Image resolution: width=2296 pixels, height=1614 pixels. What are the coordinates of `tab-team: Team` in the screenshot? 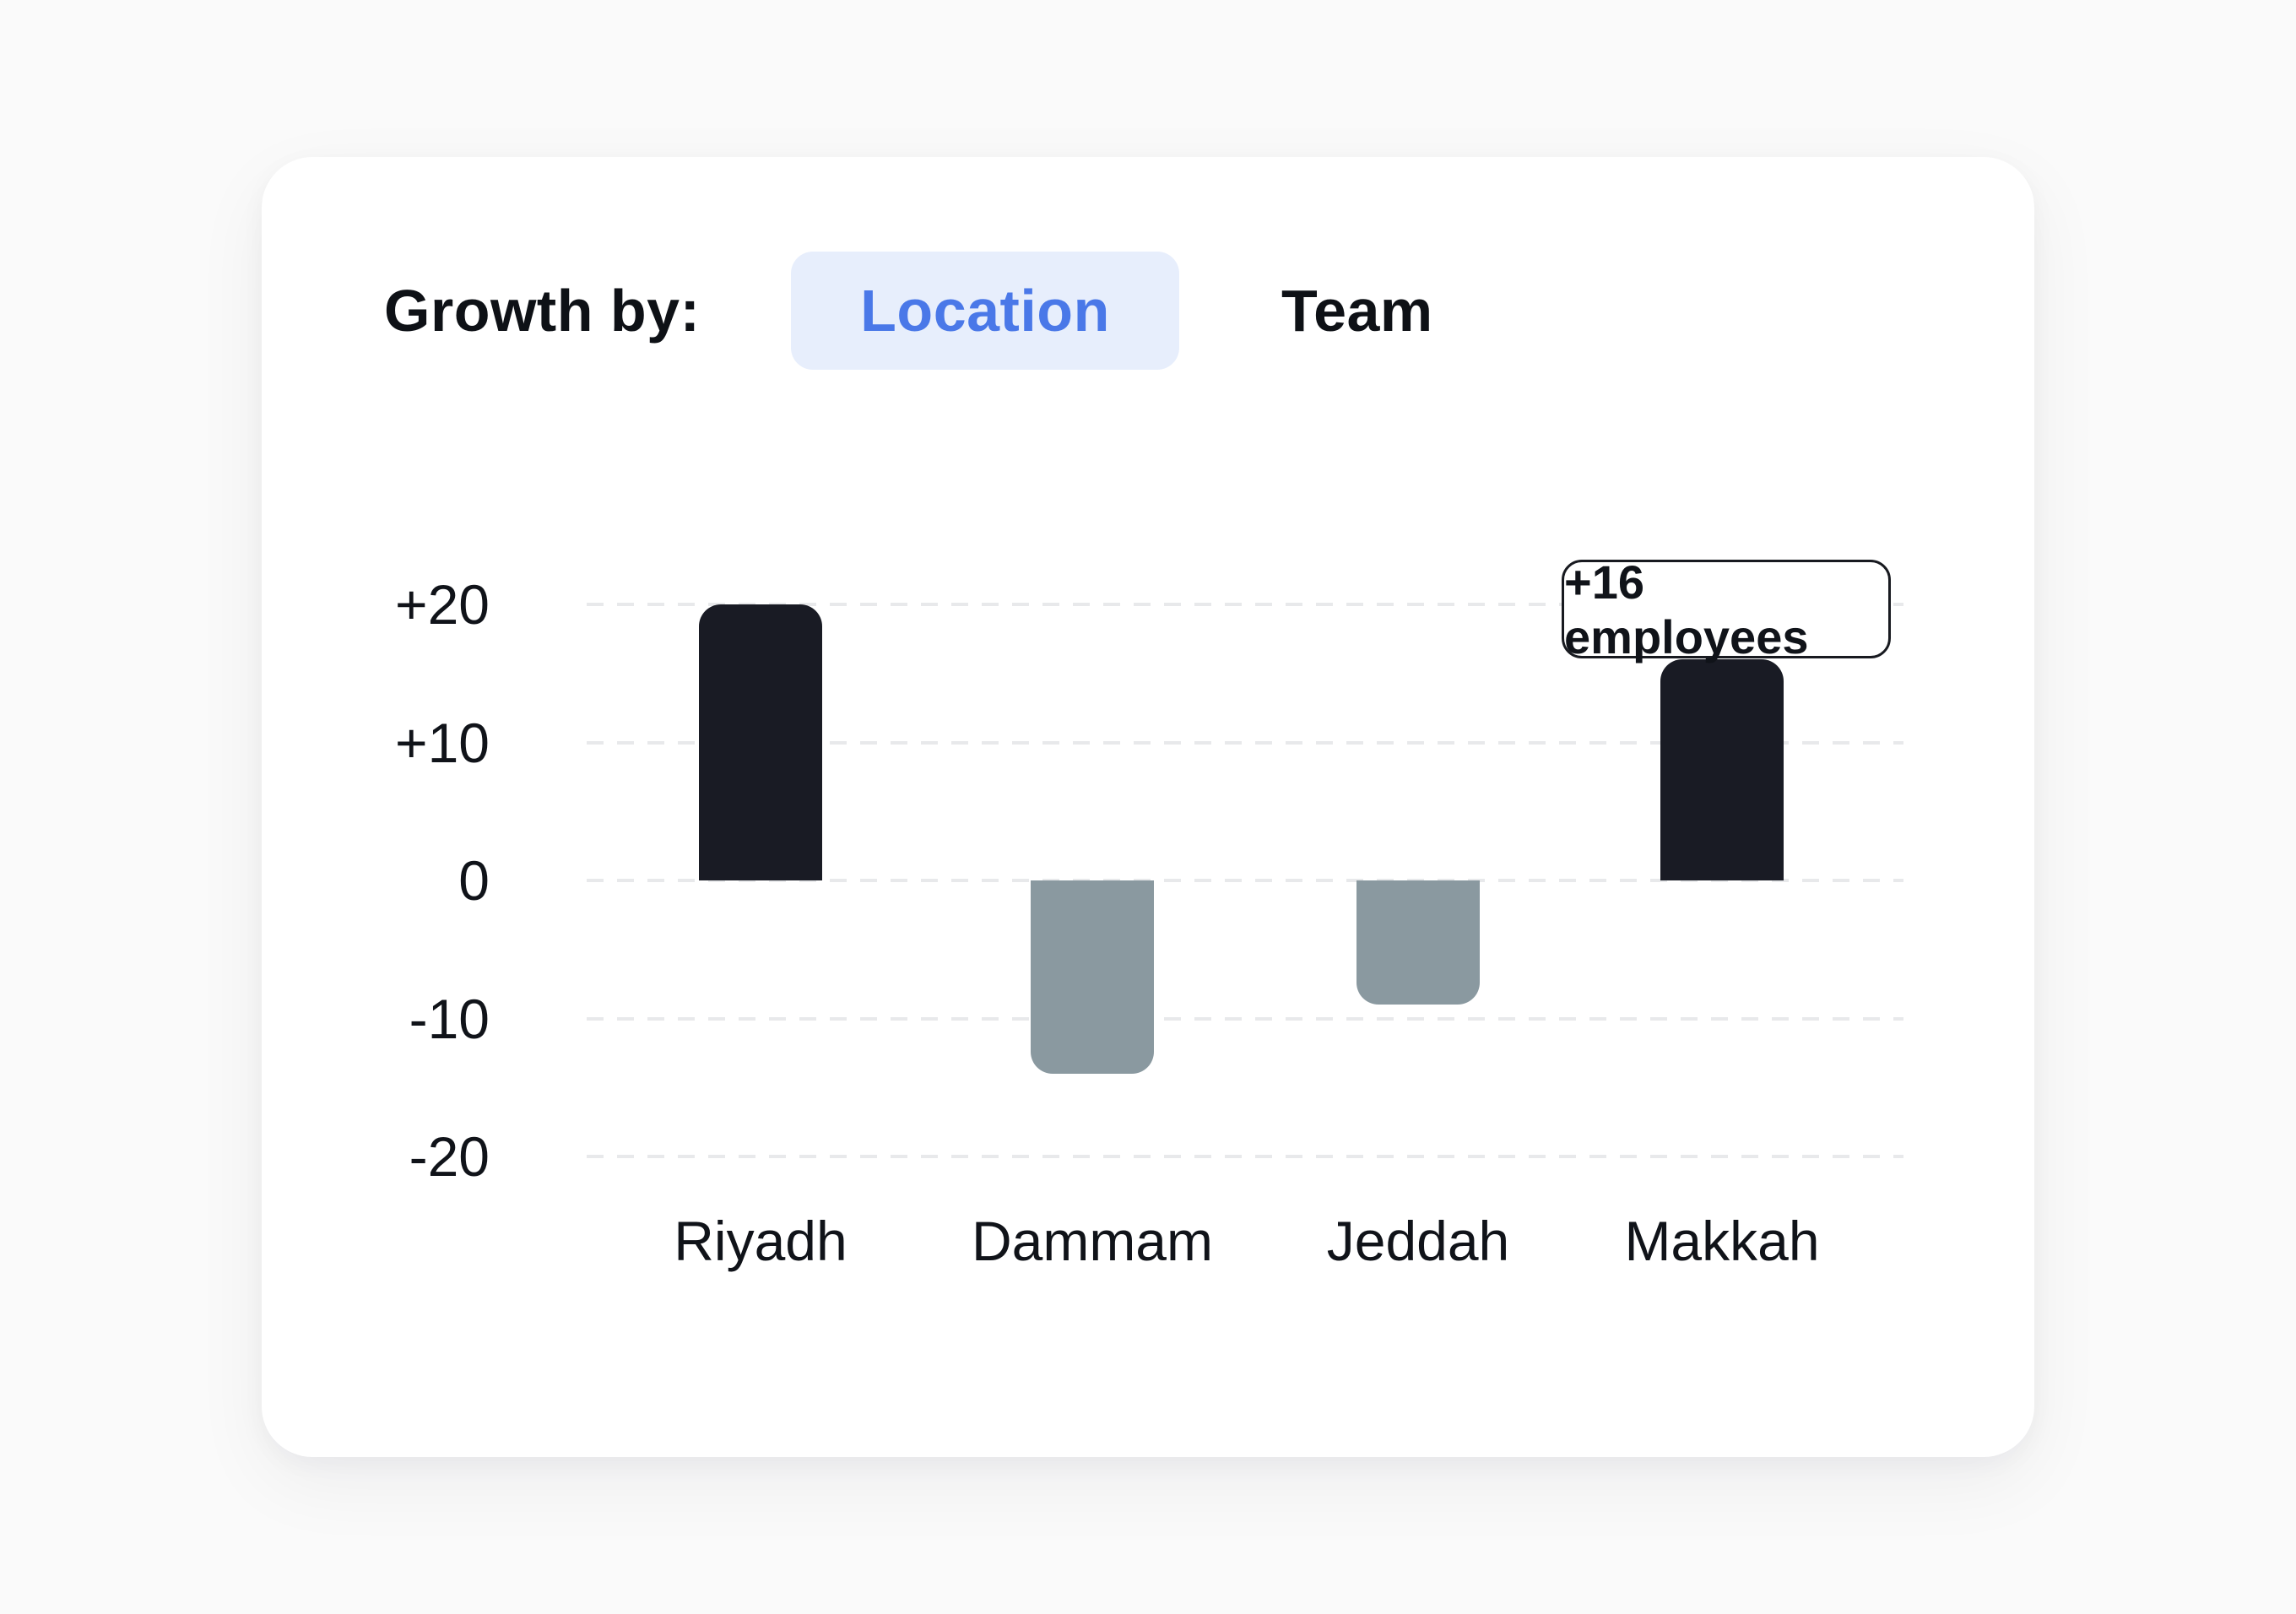 It's located at (1357, 311).